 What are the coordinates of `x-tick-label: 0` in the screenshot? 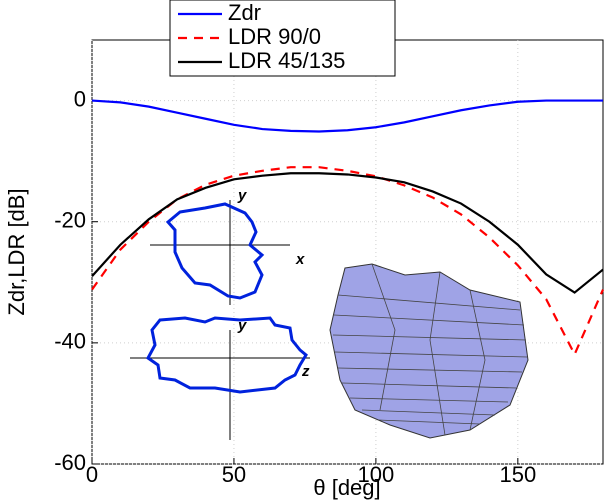 It's located at (92, 474).